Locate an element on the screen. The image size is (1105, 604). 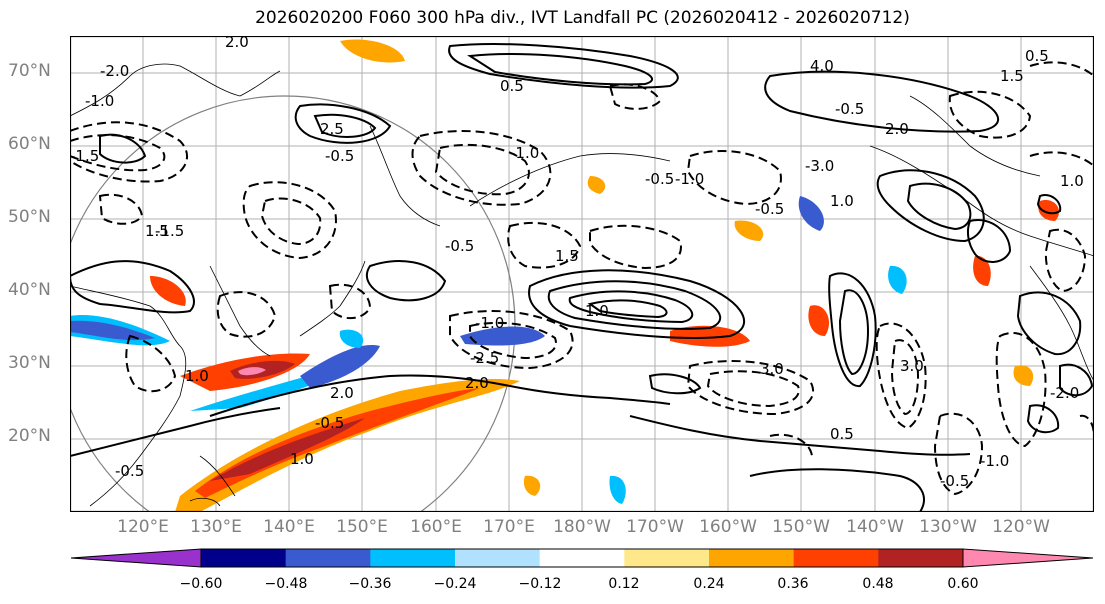
latitude-label: 30°N is located at coordinates (29, 363).